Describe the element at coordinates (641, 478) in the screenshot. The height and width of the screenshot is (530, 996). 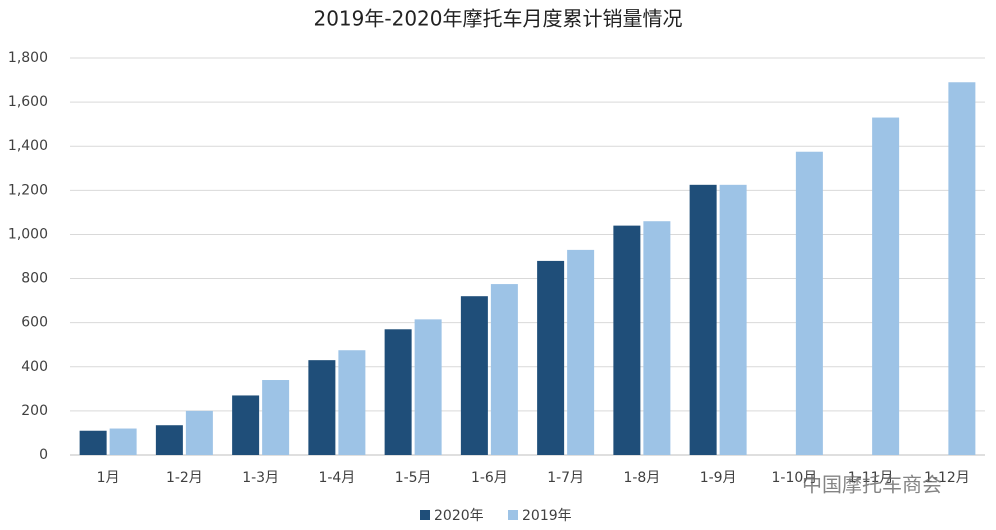
I see `x-tick-label: 1-8月` at that location.